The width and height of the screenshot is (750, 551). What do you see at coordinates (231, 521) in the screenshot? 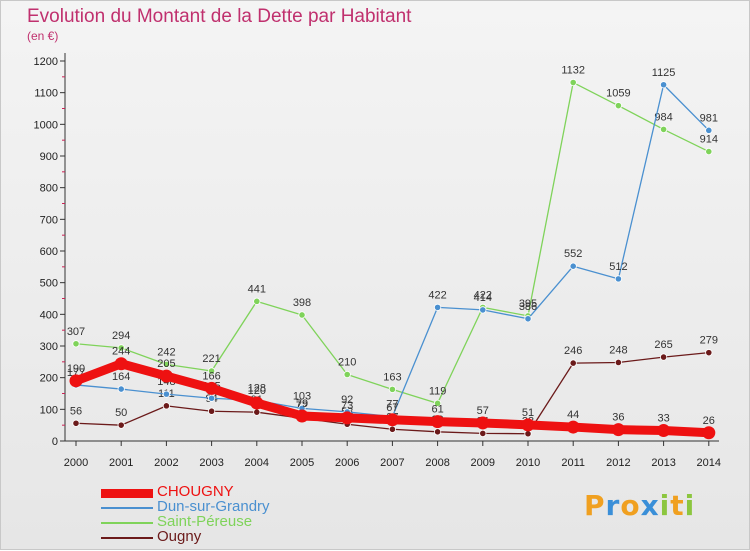
I see `legend-item: Saint-Péreuse` at bounding box center [231, 521].